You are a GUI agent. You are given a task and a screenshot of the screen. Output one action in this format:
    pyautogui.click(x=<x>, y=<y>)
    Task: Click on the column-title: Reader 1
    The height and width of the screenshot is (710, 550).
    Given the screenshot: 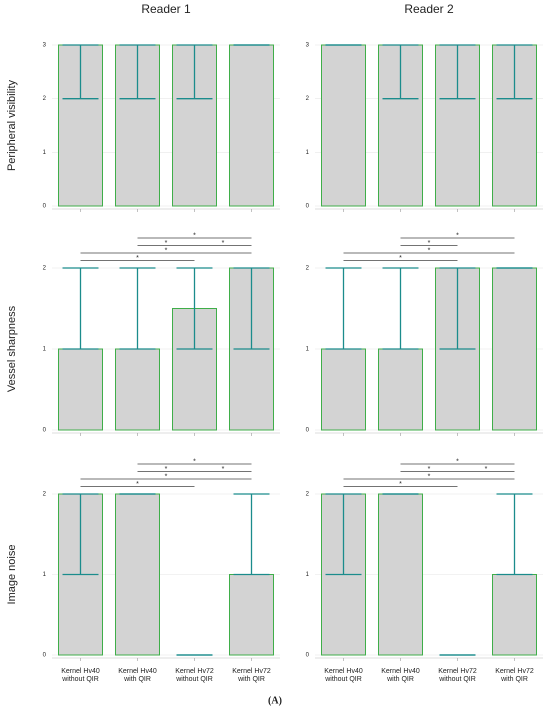 What is the action you would take?
    pyautogui.click(x=166, y=9)
    